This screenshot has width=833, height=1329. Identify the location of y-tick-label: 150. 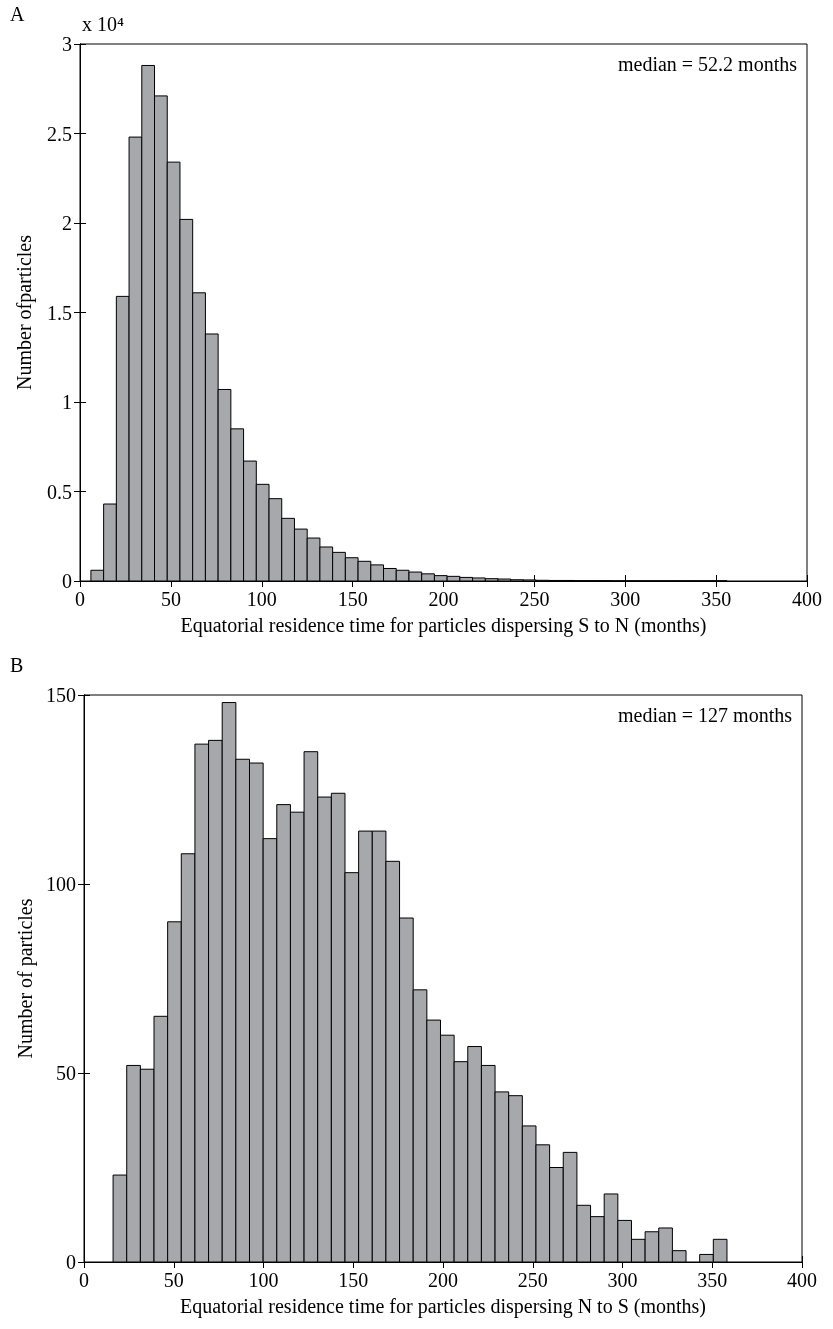
(61, 695).